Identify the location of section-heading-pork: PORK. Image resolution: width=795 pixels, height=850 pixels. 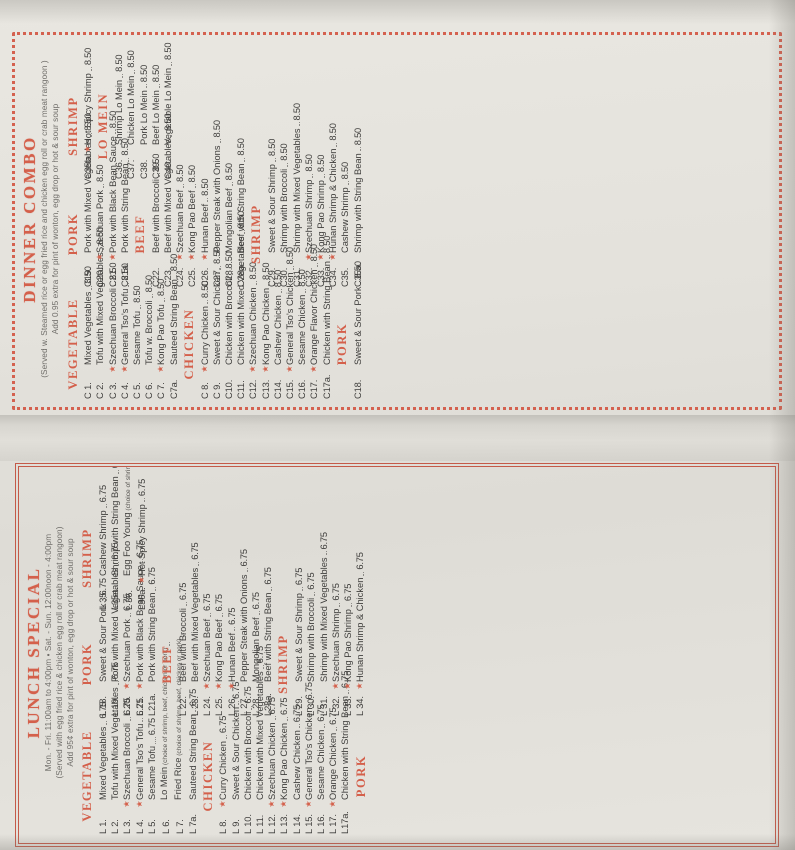
(341, 344).